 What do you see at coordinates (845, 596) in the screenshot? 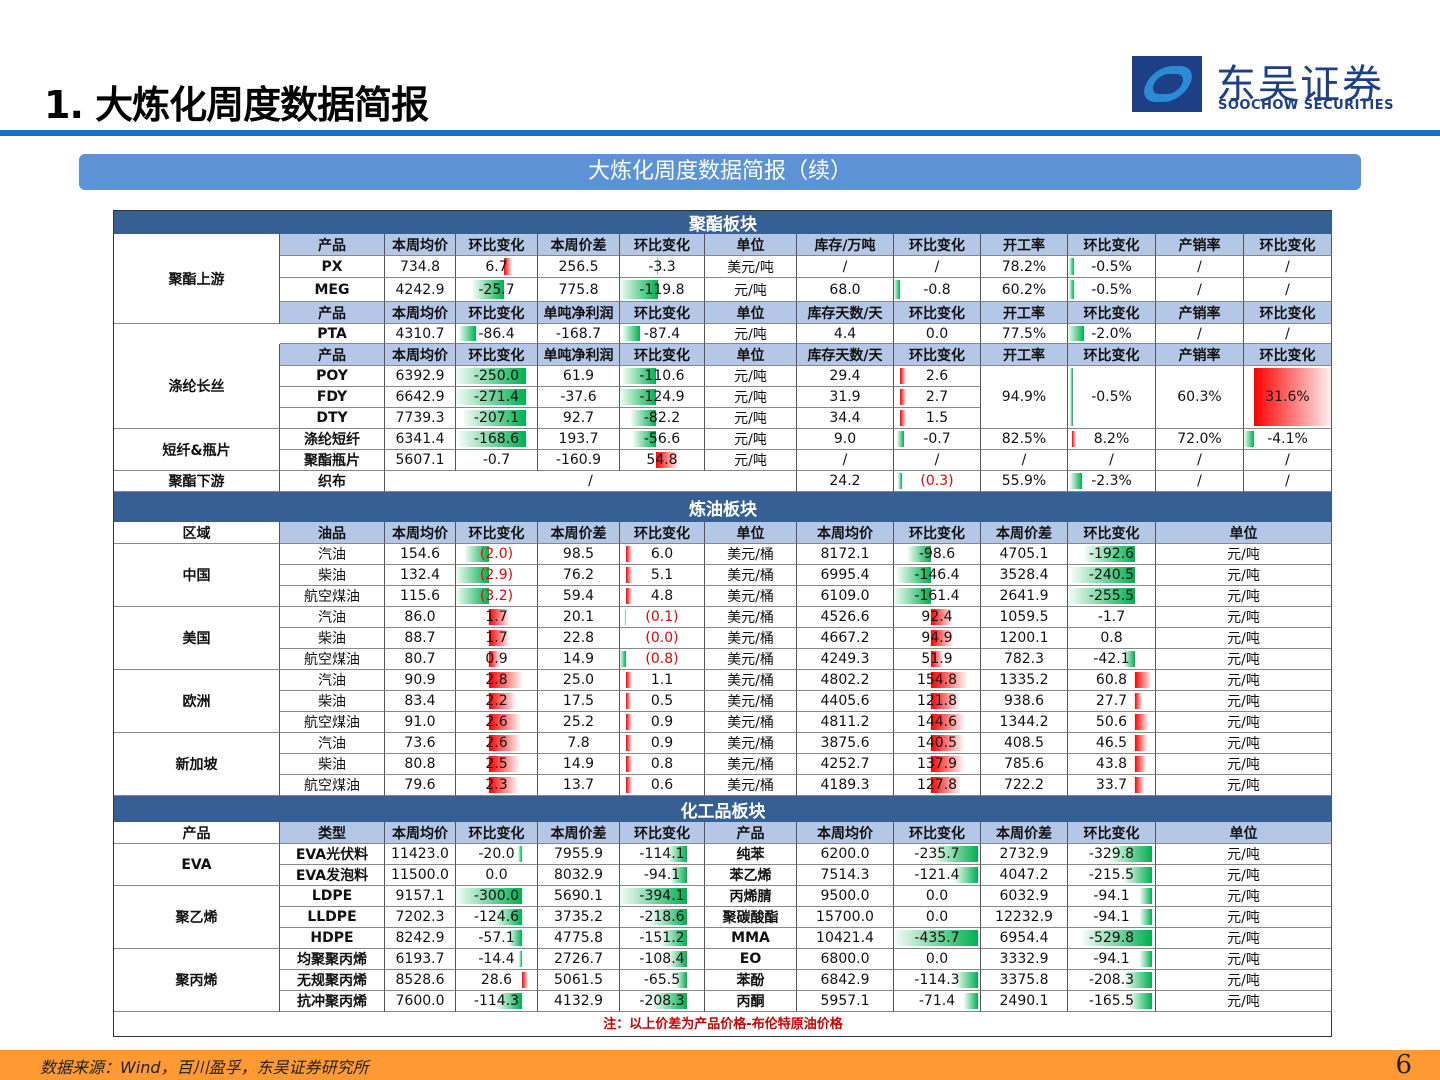
I see `table-cell: 6109.0` at bounding box center [845, 596].